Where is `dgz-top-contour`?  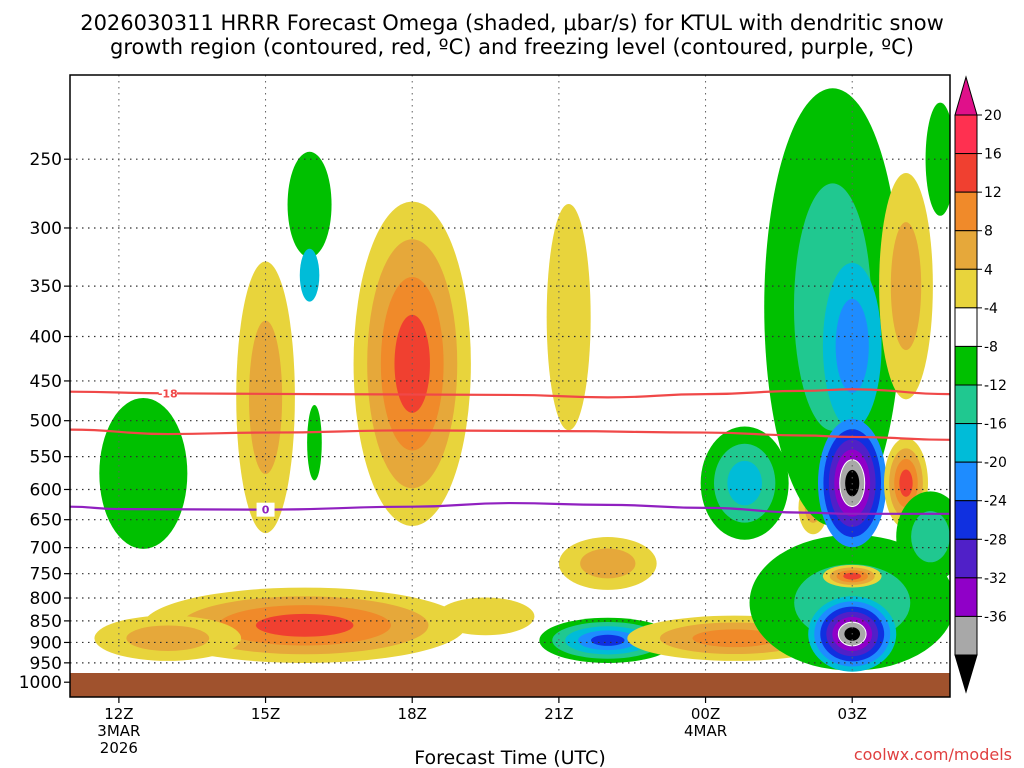 dgz-top-contour is located at coordinates (510, 393).